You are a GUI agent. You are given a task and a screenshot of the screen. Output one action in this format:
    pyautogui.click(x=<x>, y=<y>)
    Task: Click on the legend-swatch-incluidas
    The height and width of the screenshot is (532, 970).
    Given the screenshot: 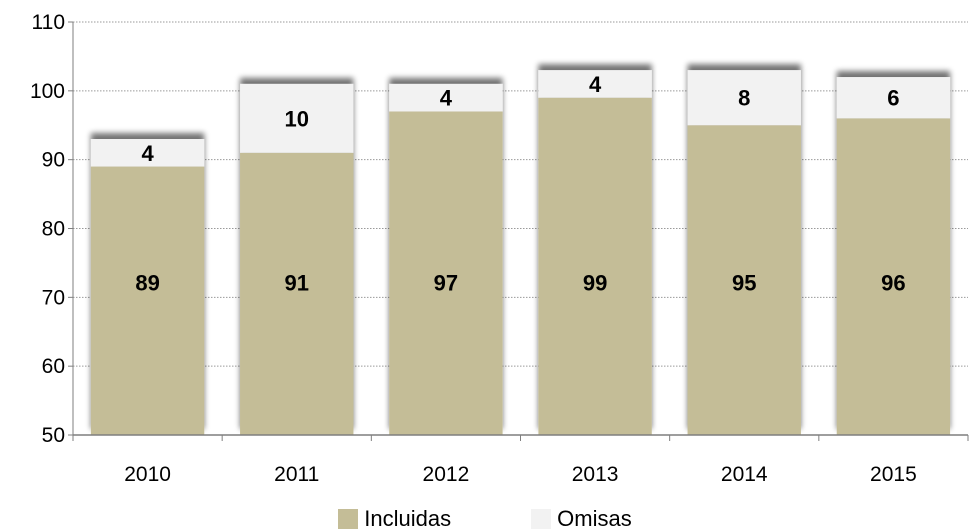 What is the action you would take?
    pyautogui.click(x=348, y=518)
    